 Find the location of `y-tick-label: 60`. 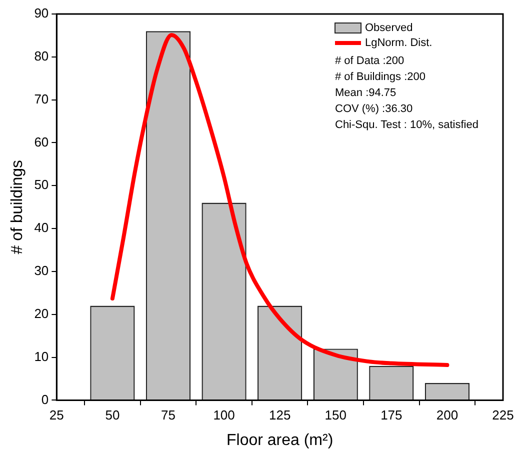

y-tick-label: 60 is located at coordinates (41, 142).